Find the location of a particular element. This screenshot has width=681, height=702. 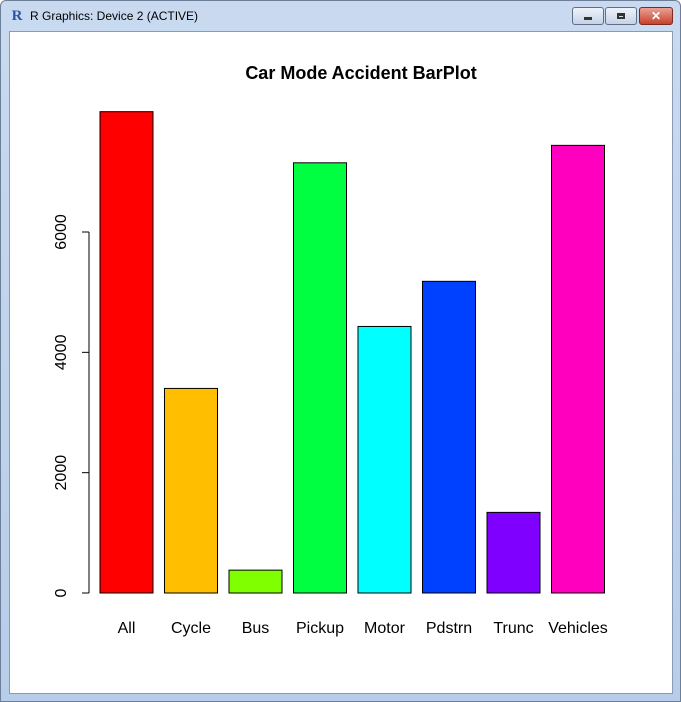

y-tick-label: 0 is located at coordinates (61, 592).